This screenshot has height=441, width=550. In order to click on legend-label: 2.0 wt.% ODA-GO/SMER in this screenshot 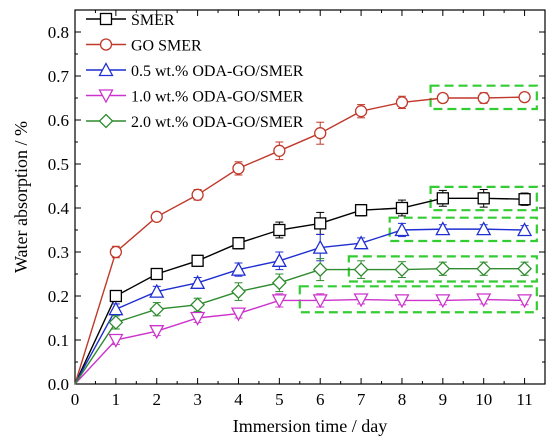, I will do `click(217, 122)`.